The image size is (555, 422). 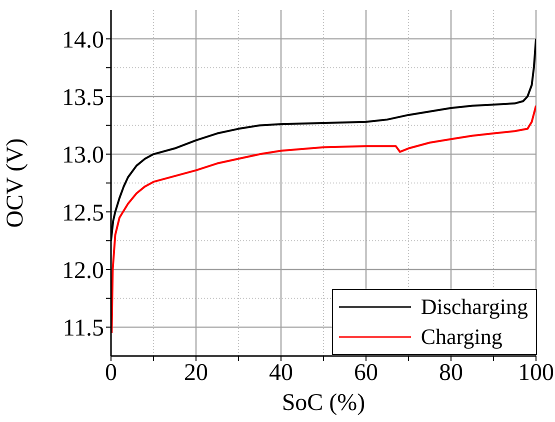 I want to click on y-tick-label: 13.5, so click(x=83, y=98).